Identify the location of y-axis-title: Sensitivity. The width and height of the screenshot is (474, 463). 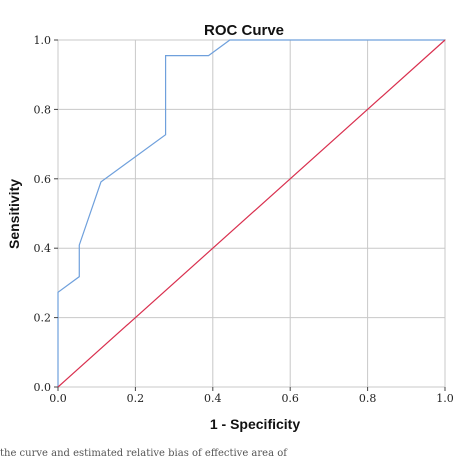
(14, 214).